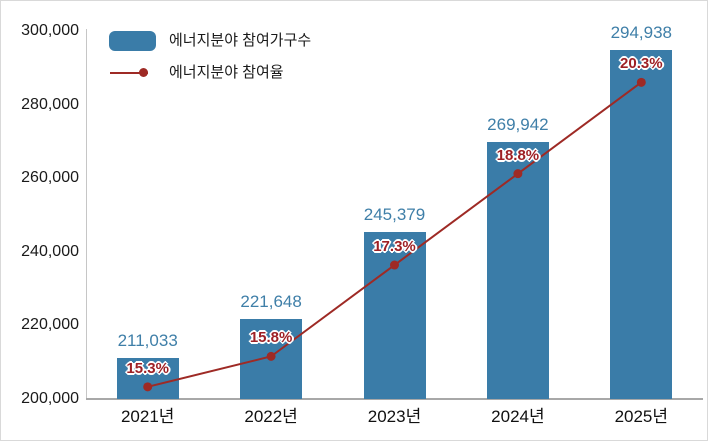  I want to click on bar-2024년, so click(517, 270).